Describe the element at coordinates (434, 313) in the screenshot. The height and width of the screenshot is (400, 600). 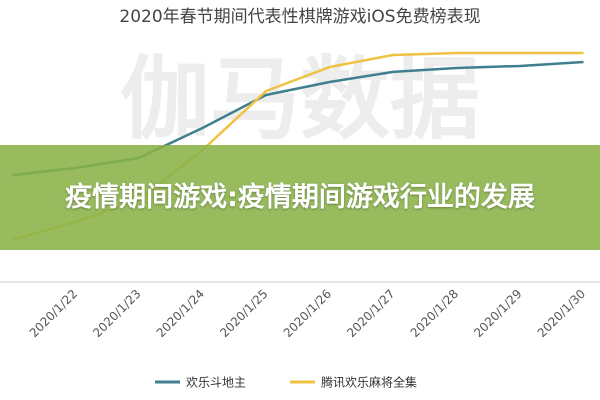
I see `x-tick-label: 2020/1/28` at that location.